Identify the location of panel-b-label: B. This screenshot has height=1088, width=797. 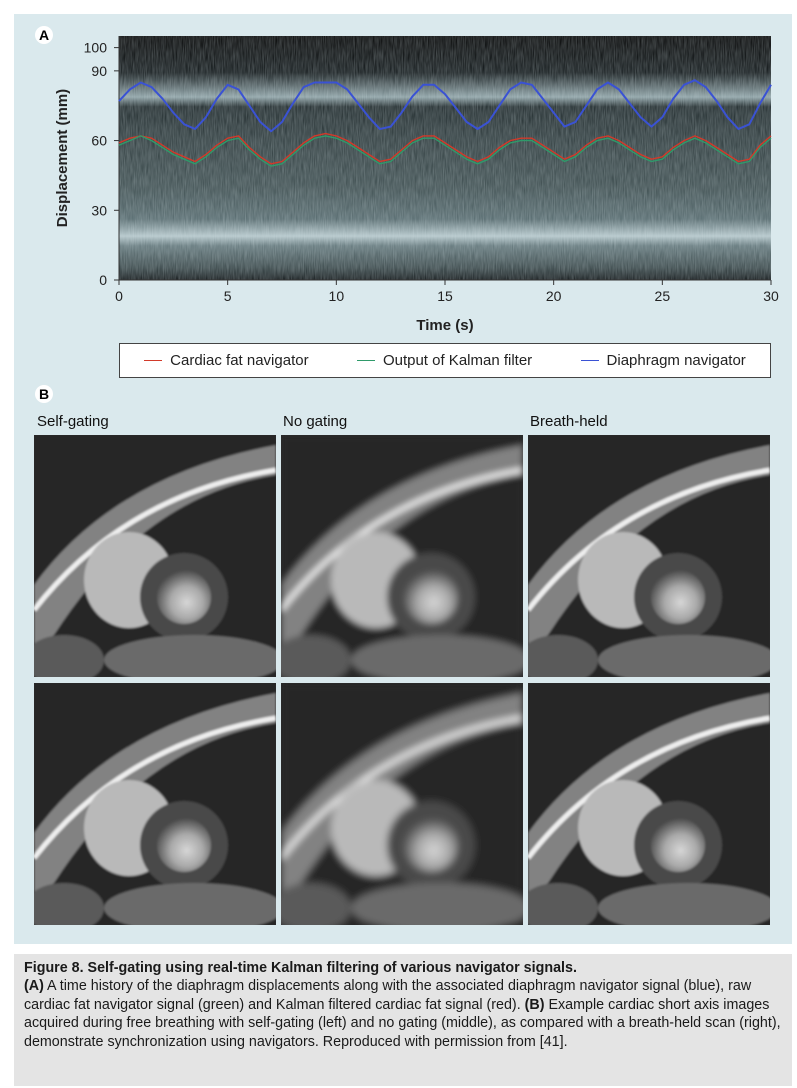
(44, 394).